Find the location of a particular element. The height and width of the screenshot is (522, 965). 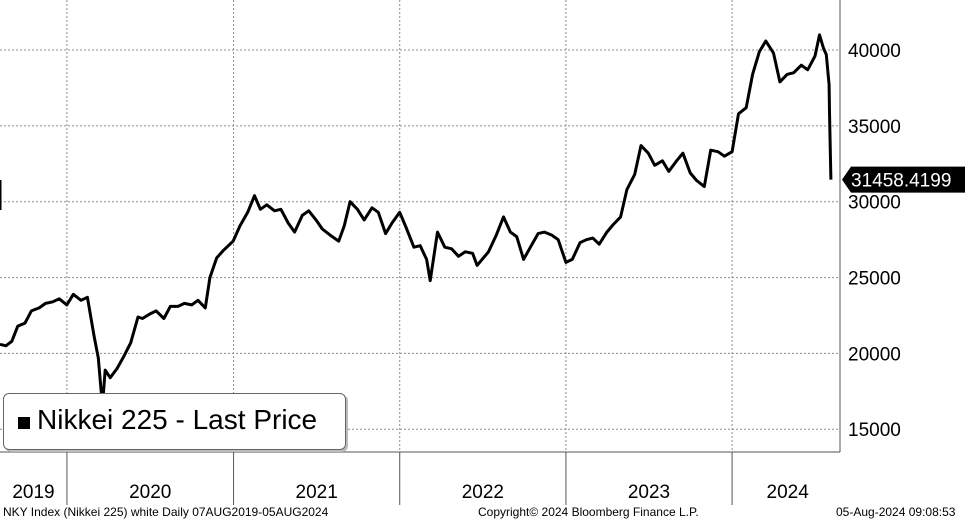

y-tick-label: 40000 is located at coordinates (874, 51).